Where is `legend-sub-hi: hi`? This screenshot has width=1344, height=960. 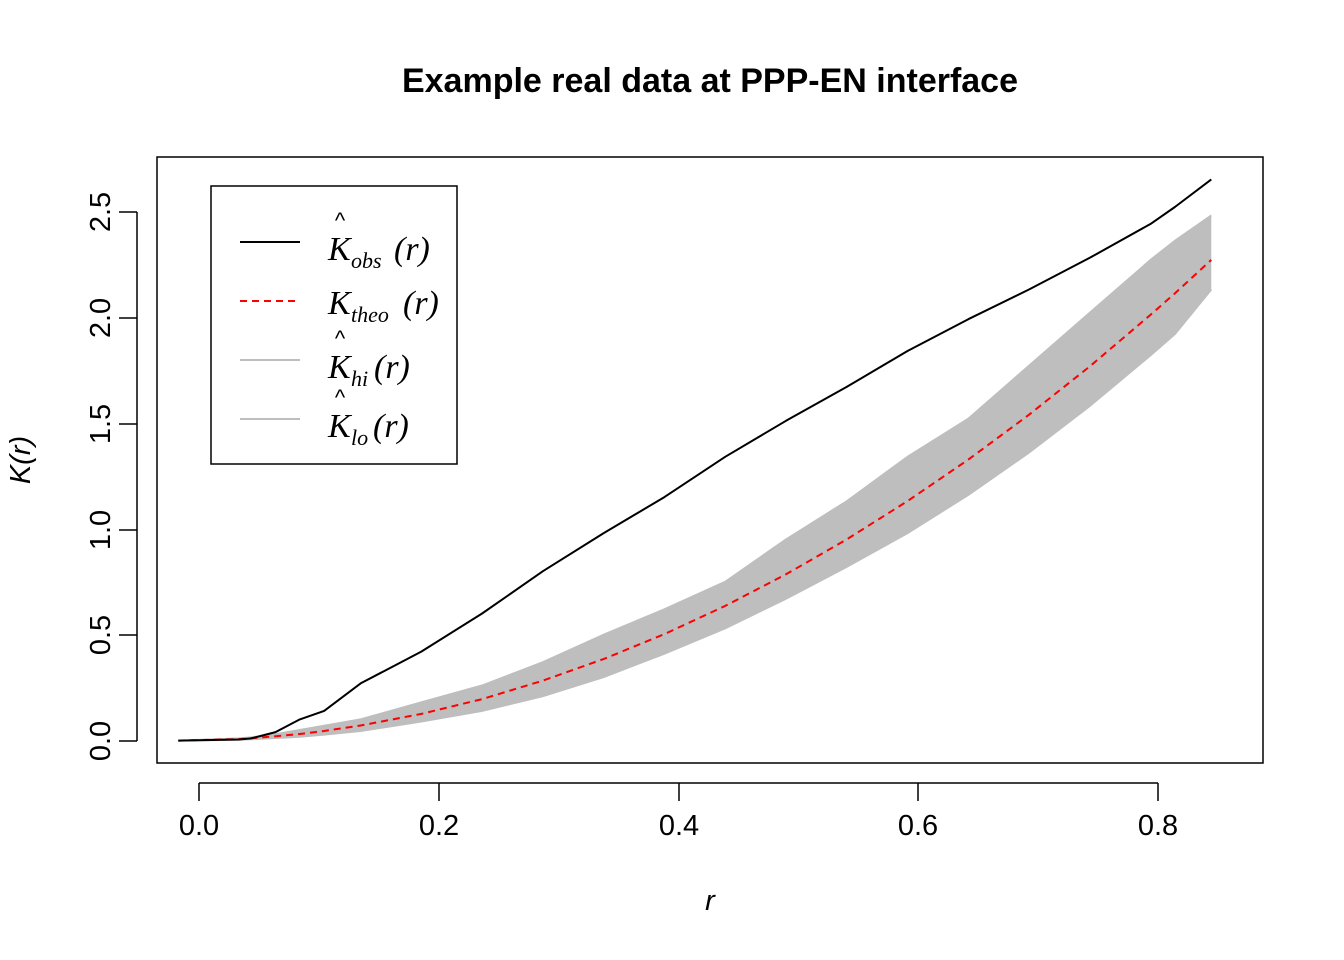 legend-sub-hi: hi is located at coordinates (359, 378).